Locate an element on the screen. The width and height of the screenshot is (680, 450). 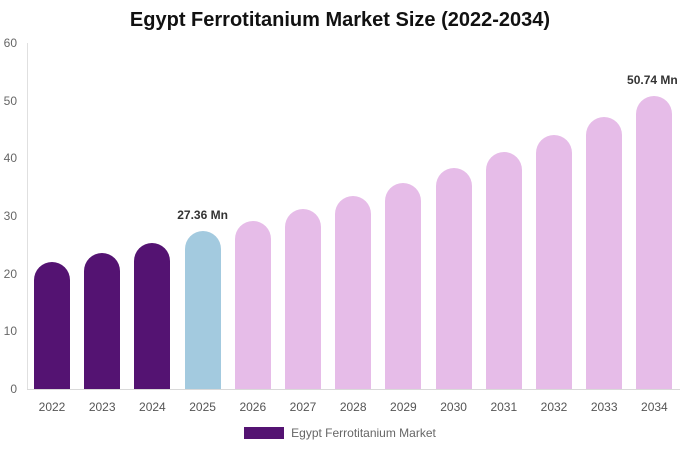
x-tick-label: 2026 is located at coordinates (253, 407).